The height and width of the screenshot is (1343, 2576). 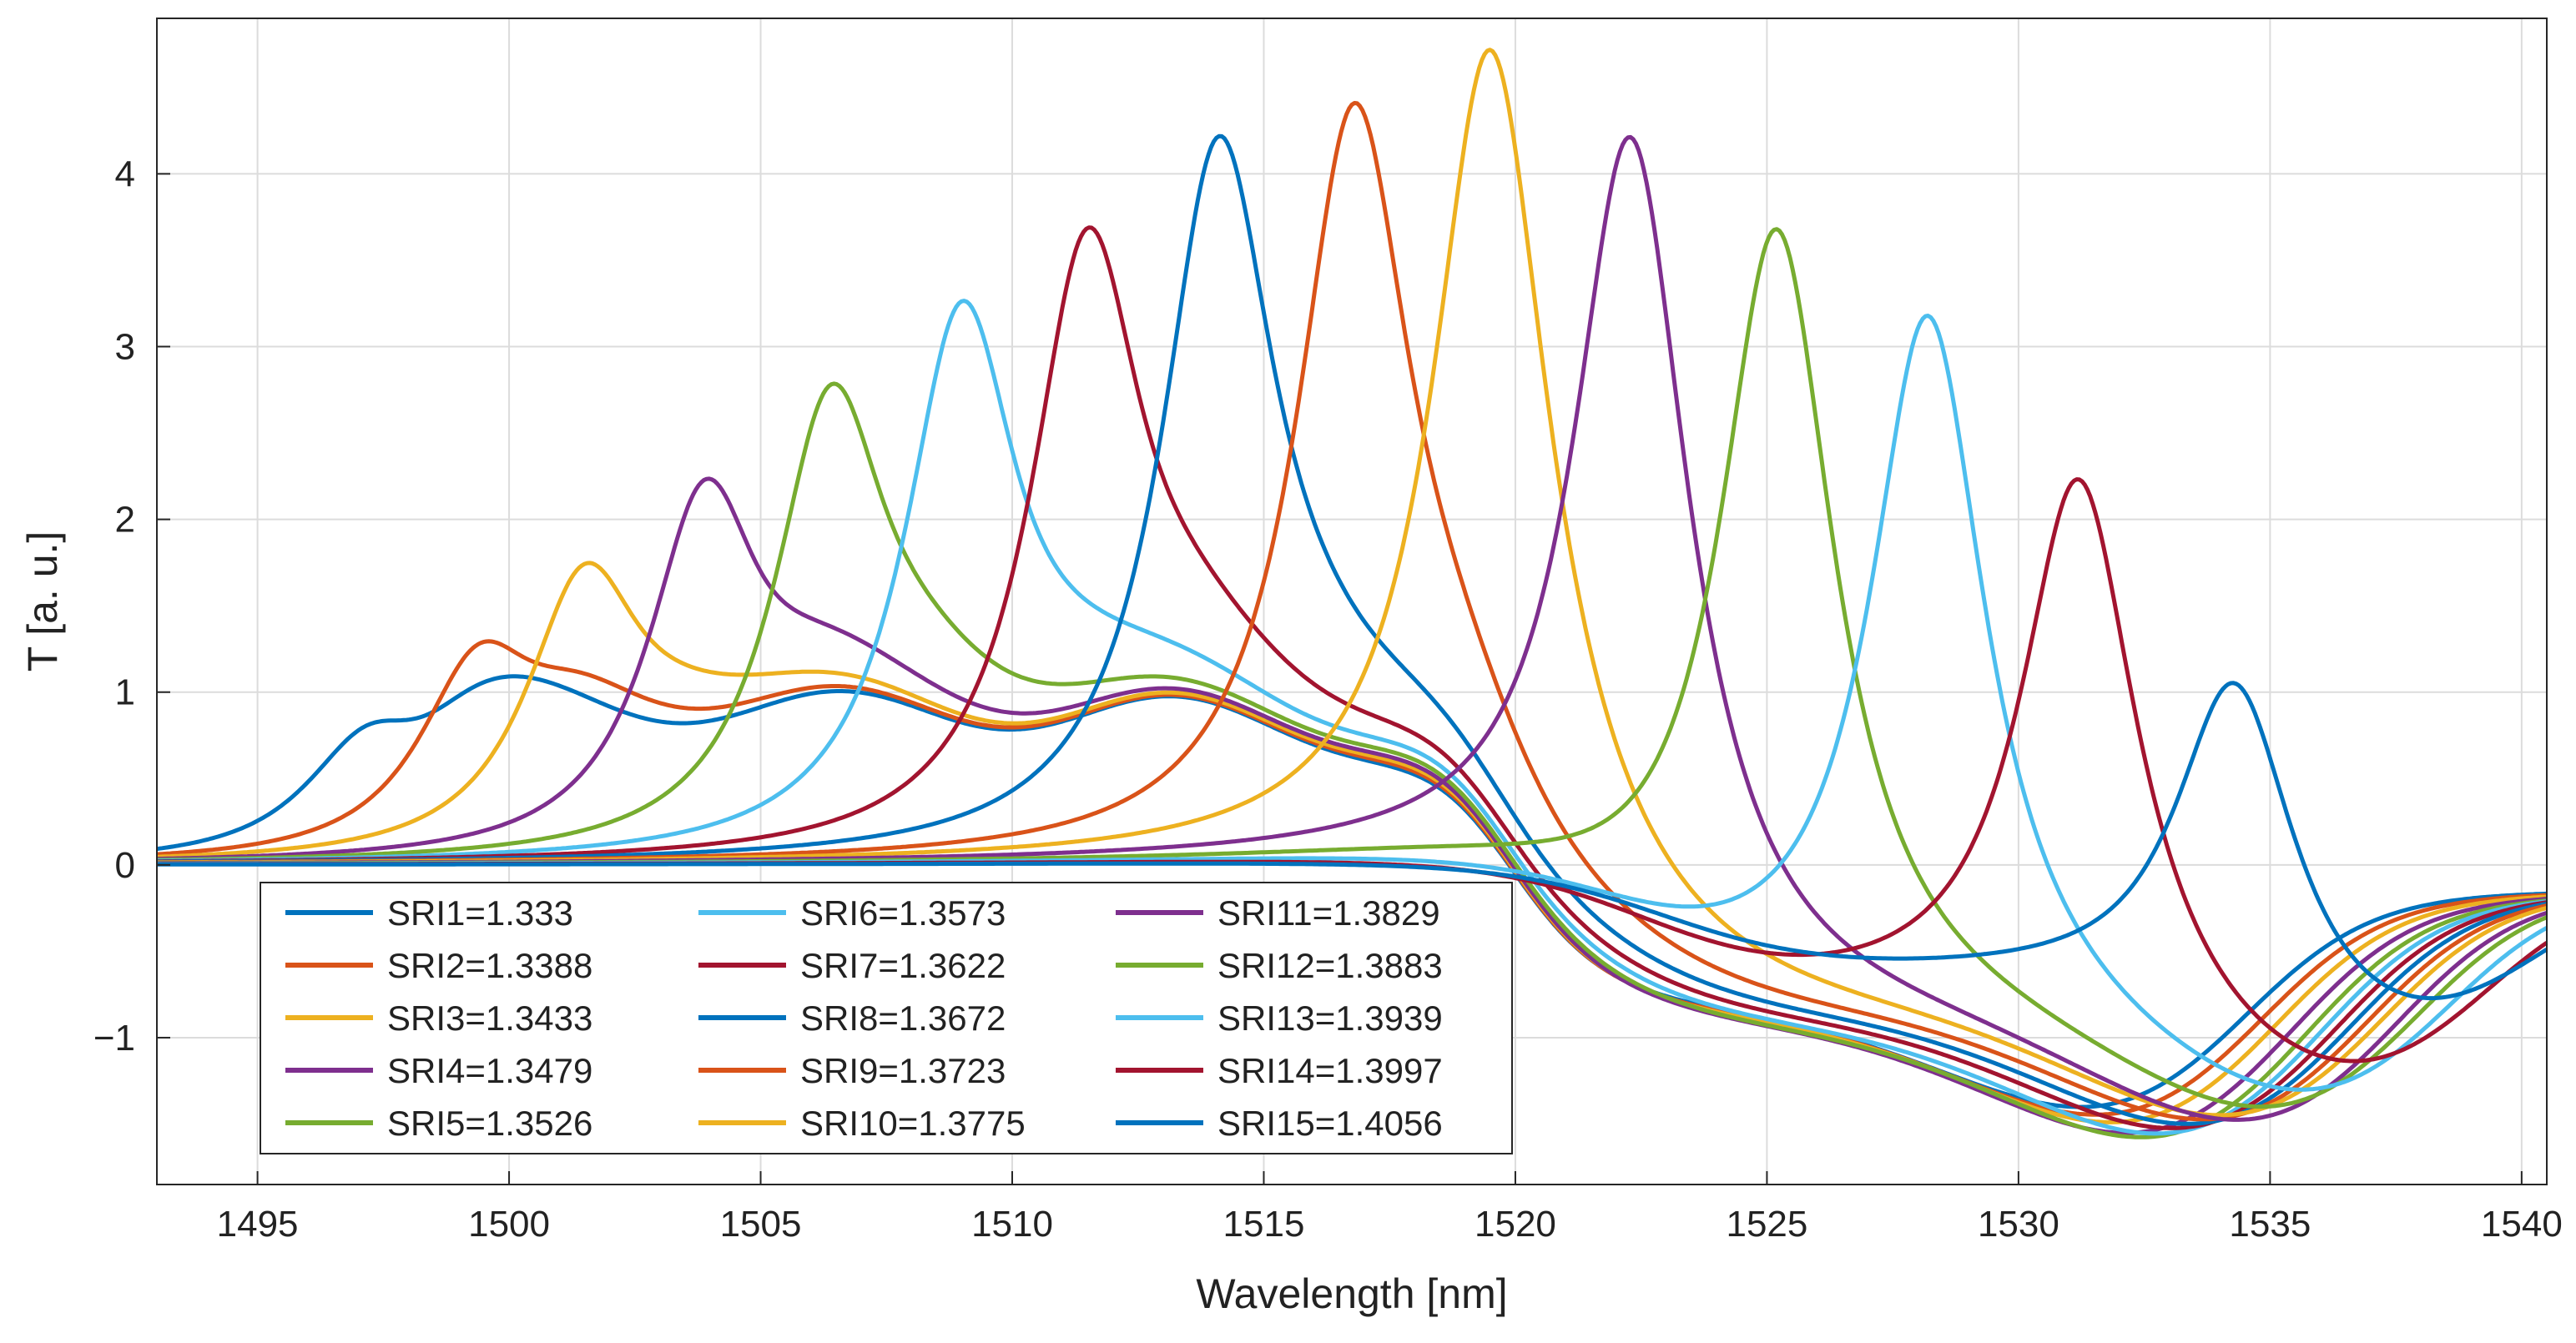 I want to click on x-tick-label: 1500, so click(x=509, y=1225).